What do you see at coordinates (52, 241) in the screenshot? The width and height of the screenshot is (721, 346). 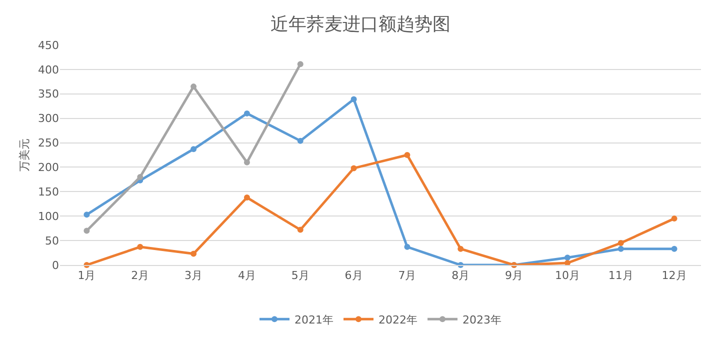 I see `y-tick-label: 50` at bounding box center [52, 241].